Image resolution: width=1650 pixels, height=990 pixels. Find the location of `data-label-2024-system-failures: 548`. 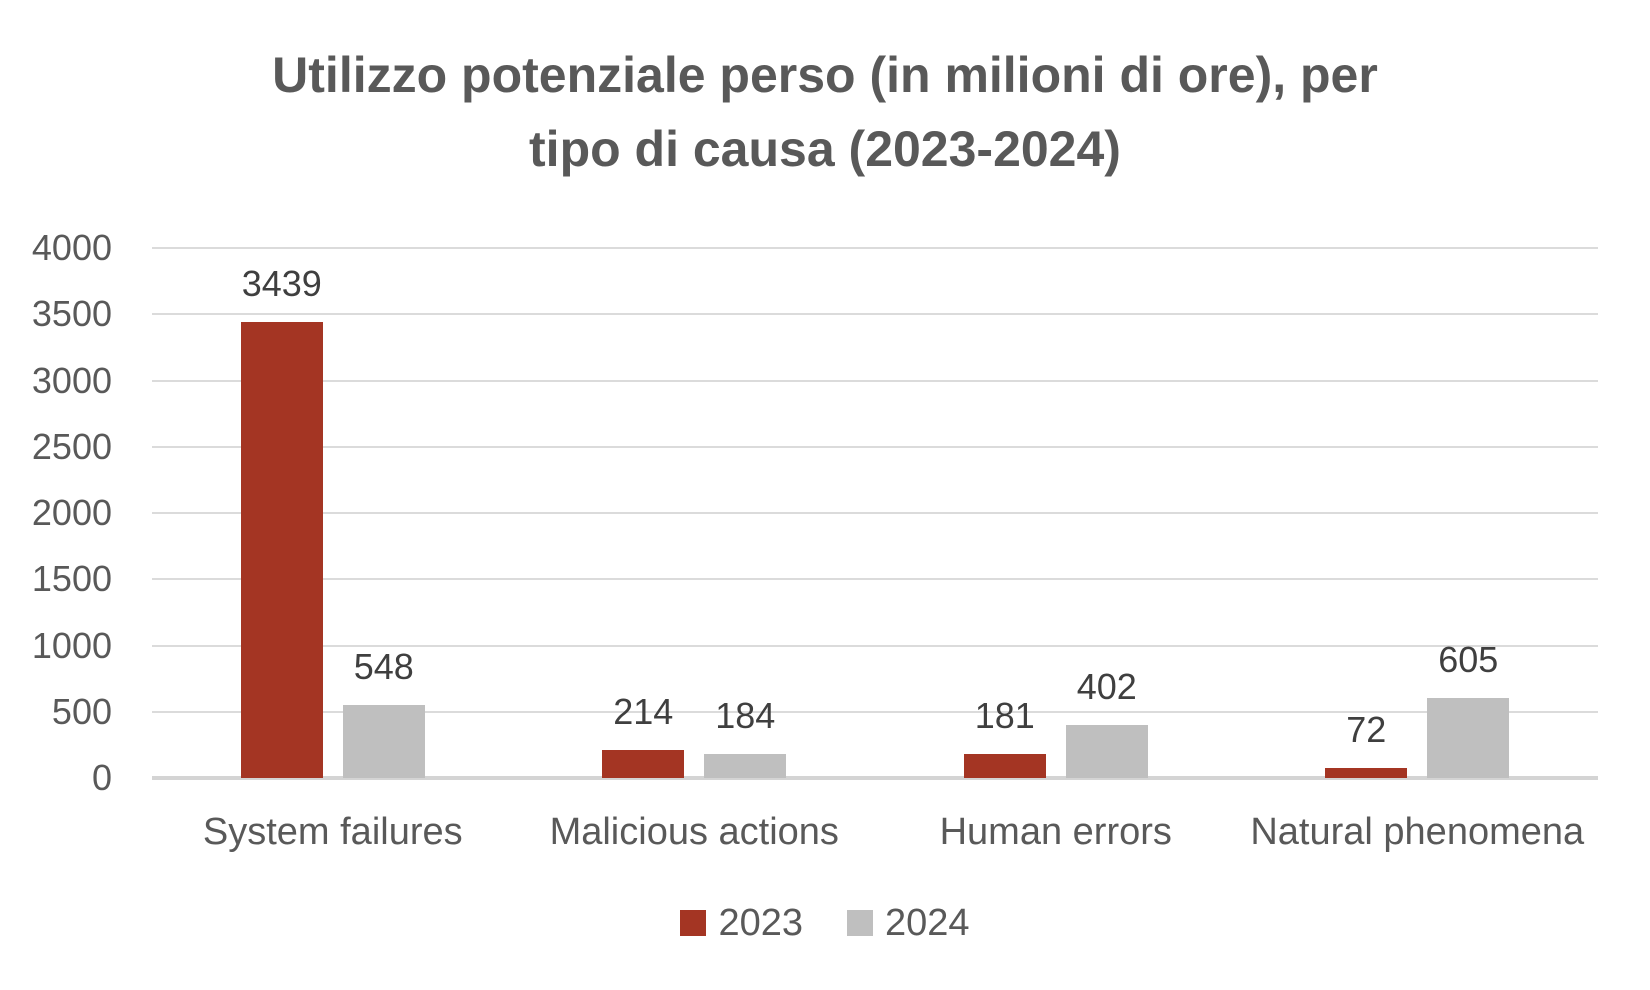

data-label-2024-system-failures: 548 is located at coordinates (383, 666).